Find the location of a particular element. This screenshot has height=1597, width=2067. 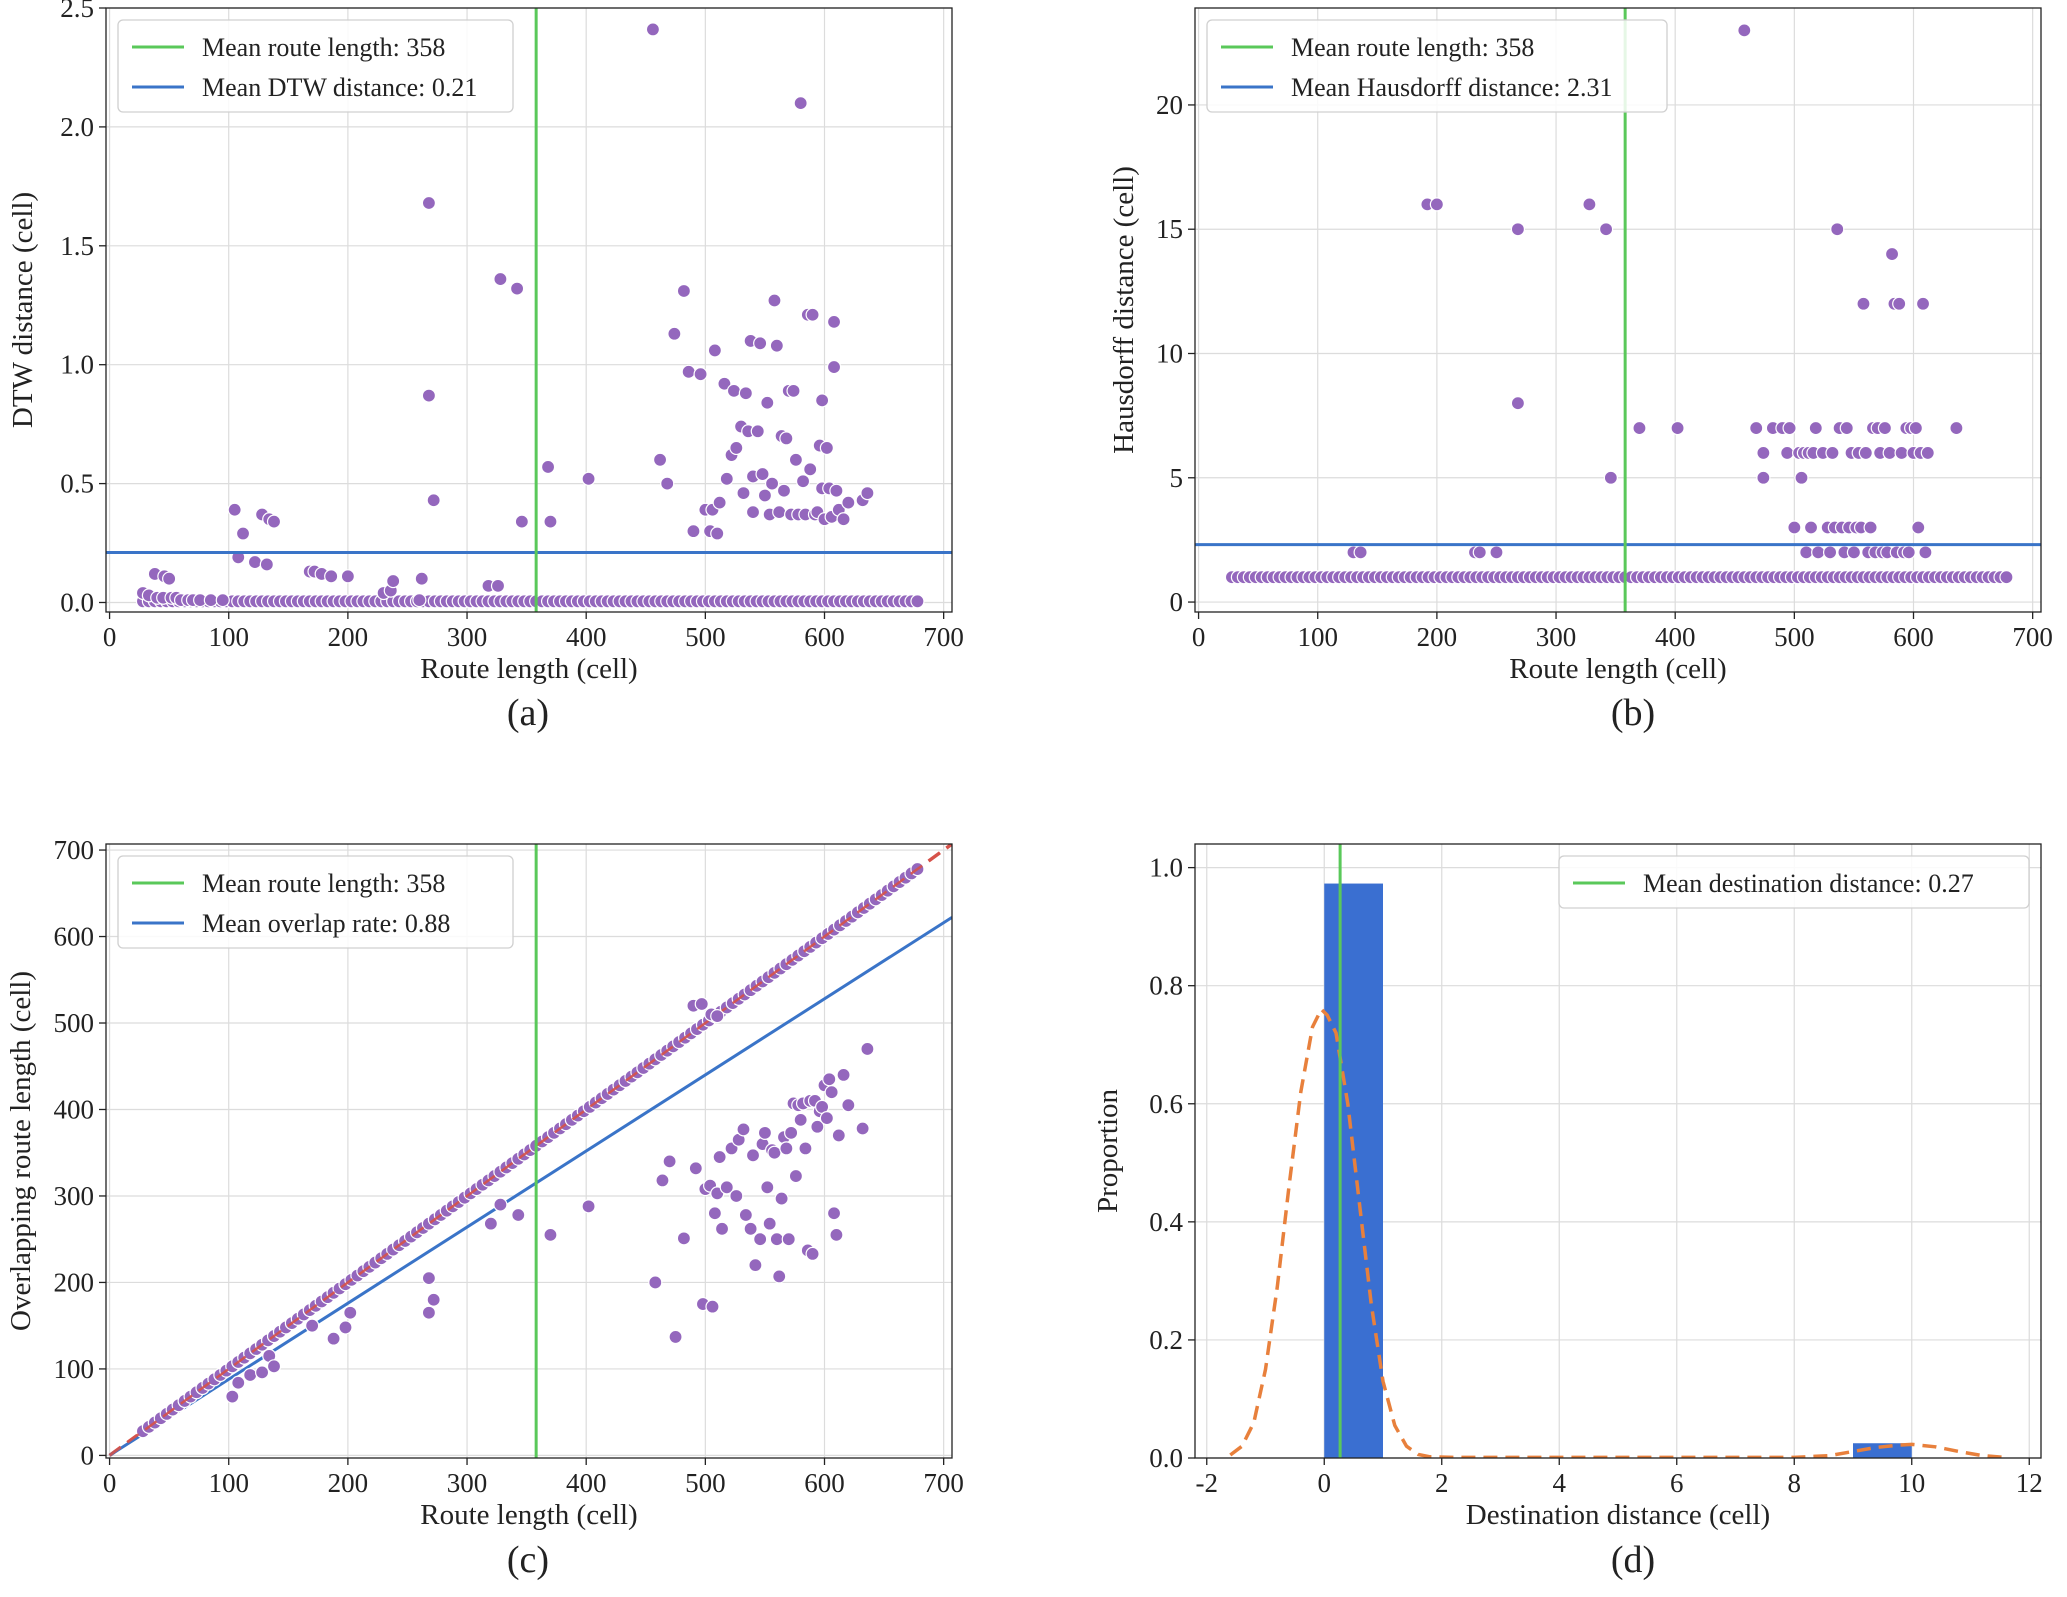

legend-entry: Mean overlap rate: 0.88 is located at coordinates (326, 923).